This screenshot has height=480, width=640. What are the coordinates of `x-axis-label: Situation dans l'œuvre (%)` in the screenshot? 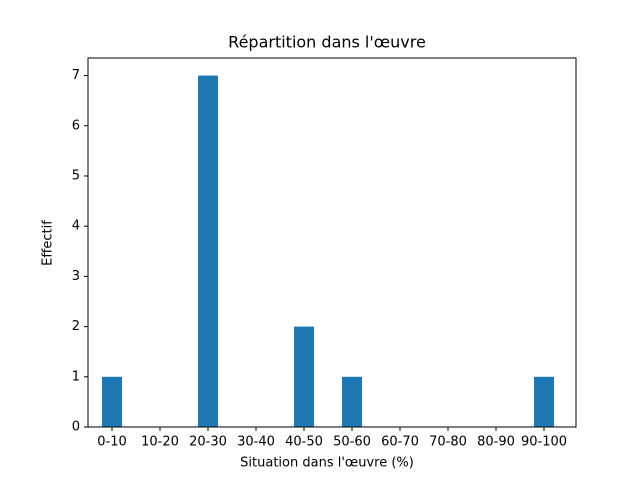 It's located at (327, 463).